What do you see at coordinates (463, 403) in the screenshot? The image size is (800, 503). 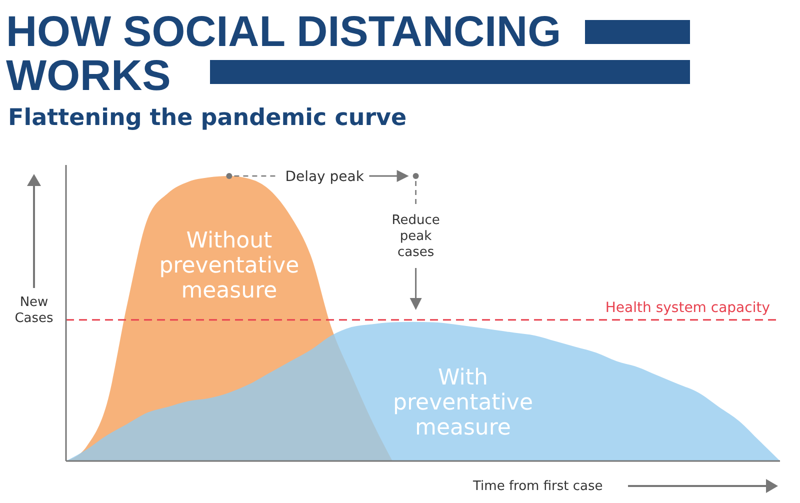 I see `series-label: With preventative measure` at bounding box center [463, 403].